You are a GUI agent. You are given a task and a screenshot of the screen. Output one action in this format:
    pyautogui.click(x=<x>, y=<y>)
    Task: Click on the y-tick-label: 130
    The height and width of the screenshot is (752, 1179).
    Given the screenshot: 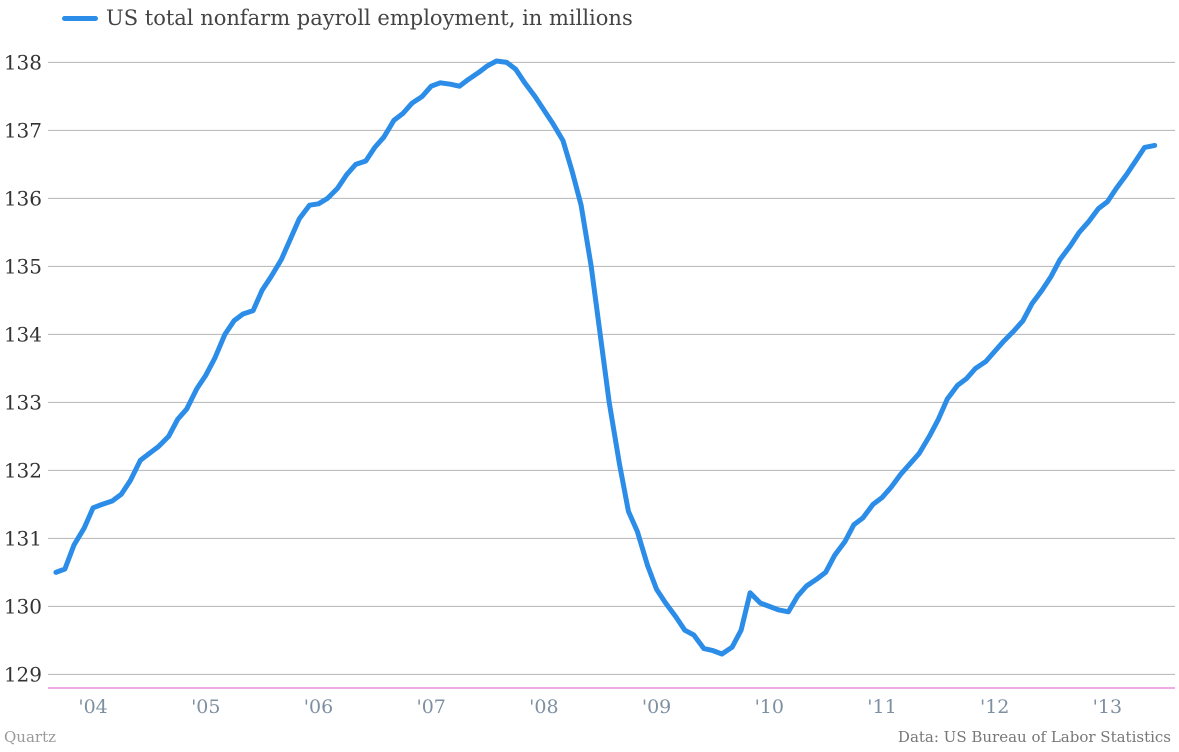 What is the action you would take?
    pyautogui.click(x=23, y=606)
    